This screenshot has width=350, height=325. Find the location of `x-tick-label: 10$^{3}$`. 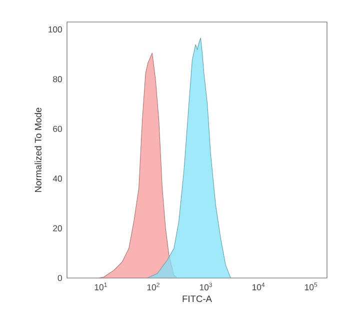

x-tick-label: 10$^{3}$ is located at coordinates (206, 286).